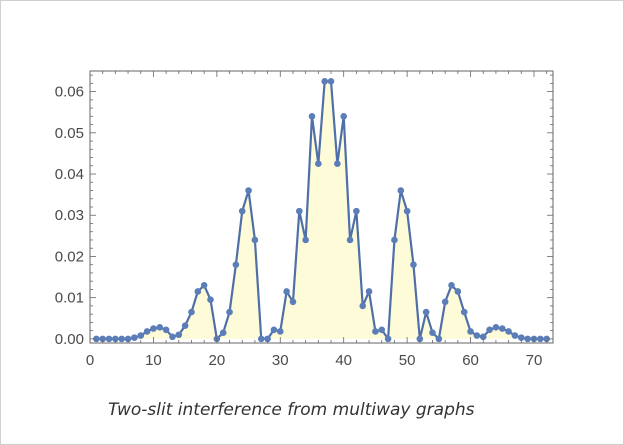 This screenshot has height=445, width=624. What do you see at coordinates (69, 339) in the screenshot?
I see `y-tick-label: 0.00` at bounding box center [69, 339].